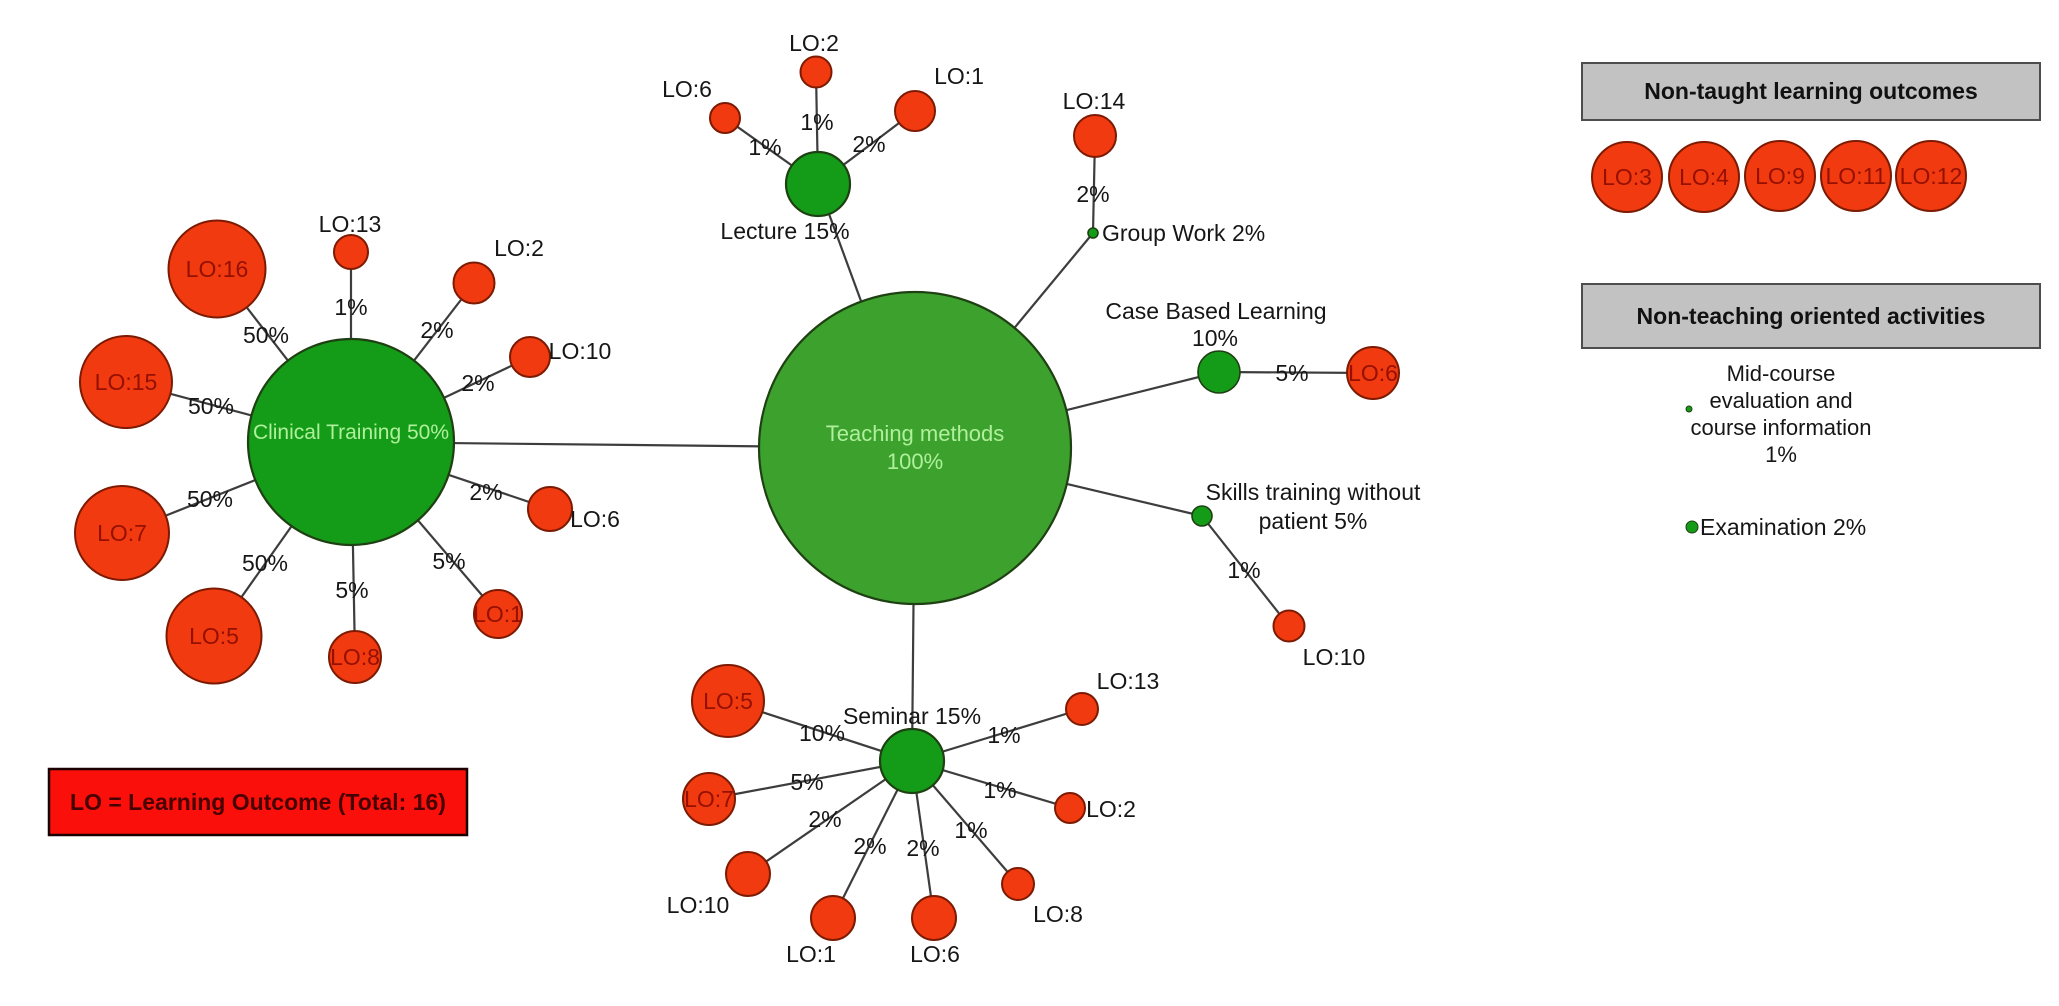  Describe the element at coordinates (1780, 176) in the screenshot. I see `svg-text: LO:9` at that location.